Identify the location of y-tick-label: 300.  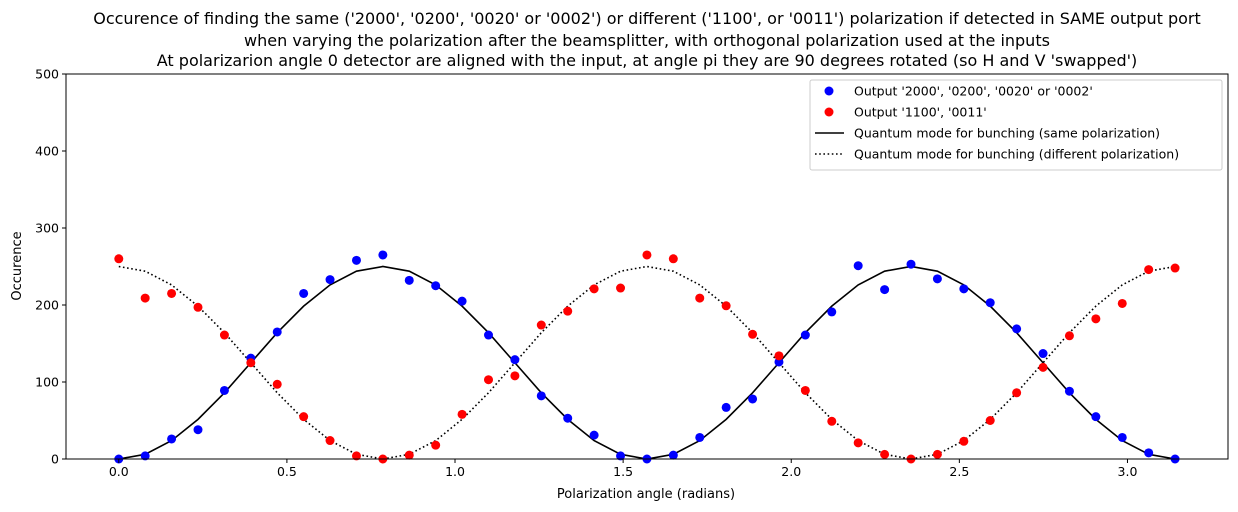
(47, 228).